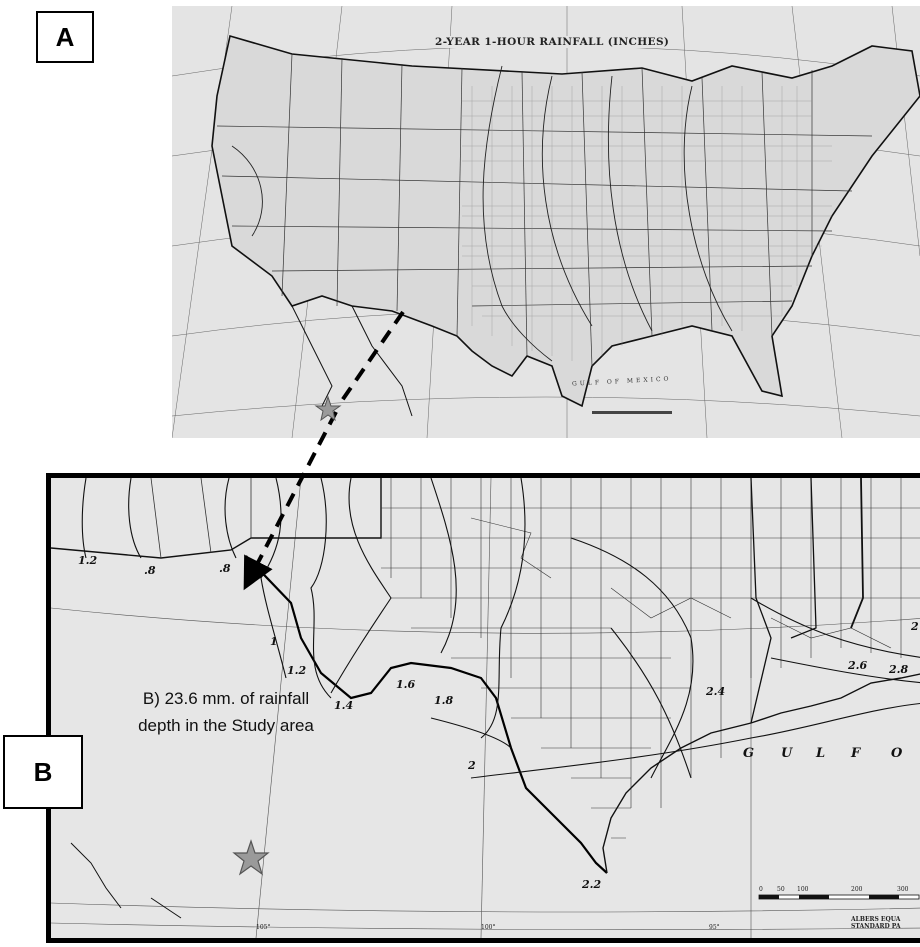 The width and height of the screenshot is (920, 947). What do you see at coordinates (488, 927) in the screenshot?
I see `longitude-label: 100°` at bounding box center [488, 927].